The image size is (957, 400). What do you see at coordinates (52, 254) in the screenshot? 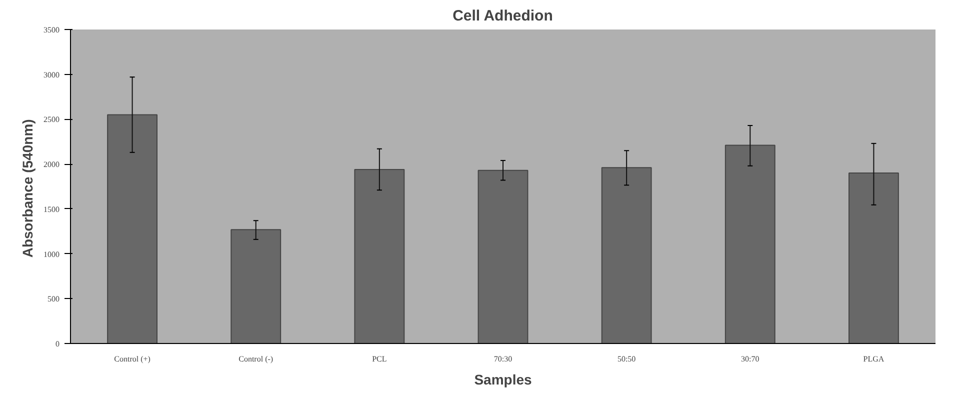
I see `y-tick-label: 1000` at bounding box center [52, 254].